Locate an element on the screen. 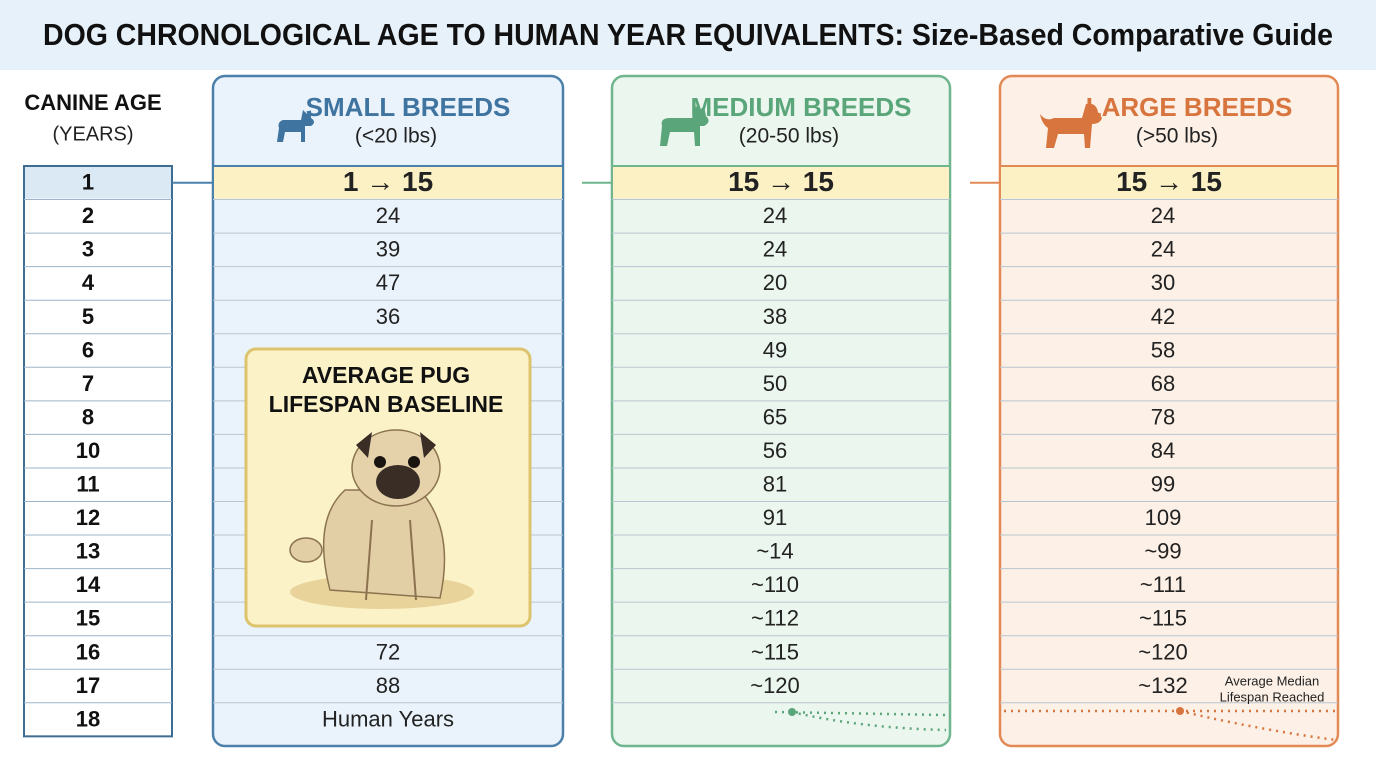  age-cell: 11 is located at coordinates (87, 484).